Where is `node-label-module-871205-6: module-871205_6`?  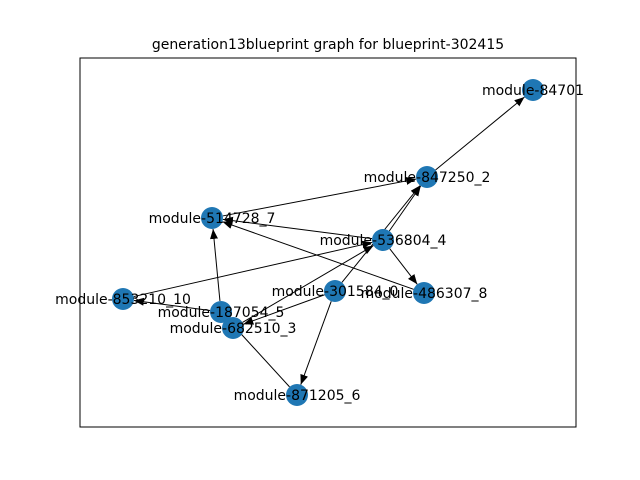 node-label-module-871205-6: module-871205_6 is located at coordinates (297, 396).